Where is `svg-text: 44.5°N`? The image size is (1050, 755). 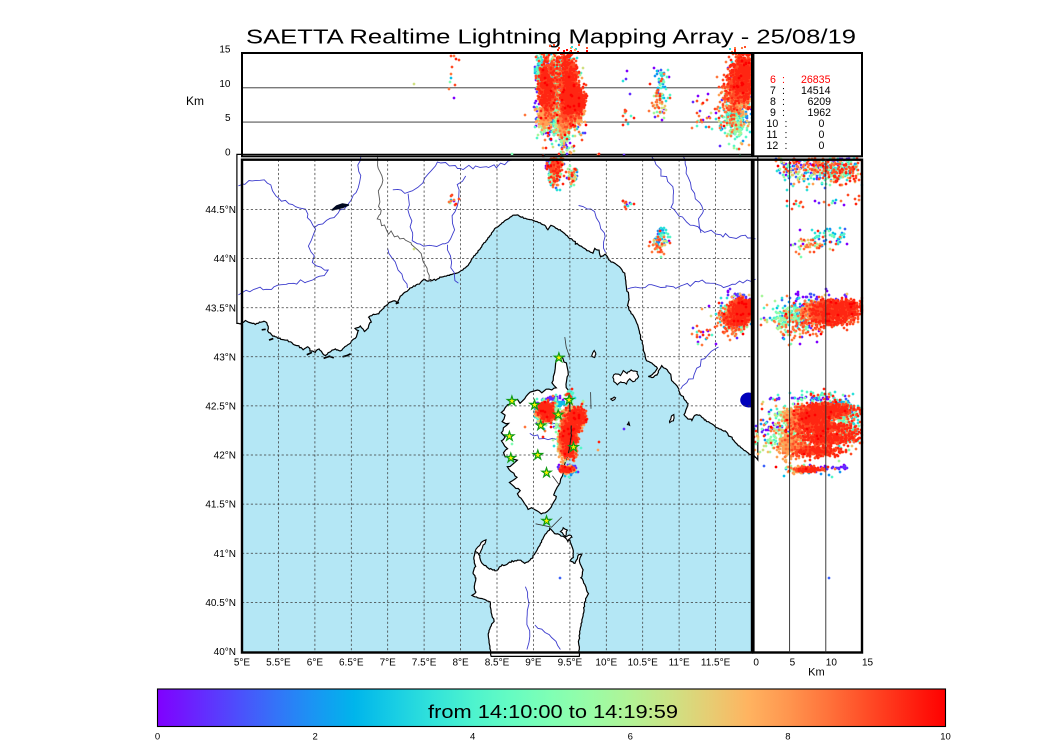
svg-text: 44.5°N is located at coordinates (220, 210).